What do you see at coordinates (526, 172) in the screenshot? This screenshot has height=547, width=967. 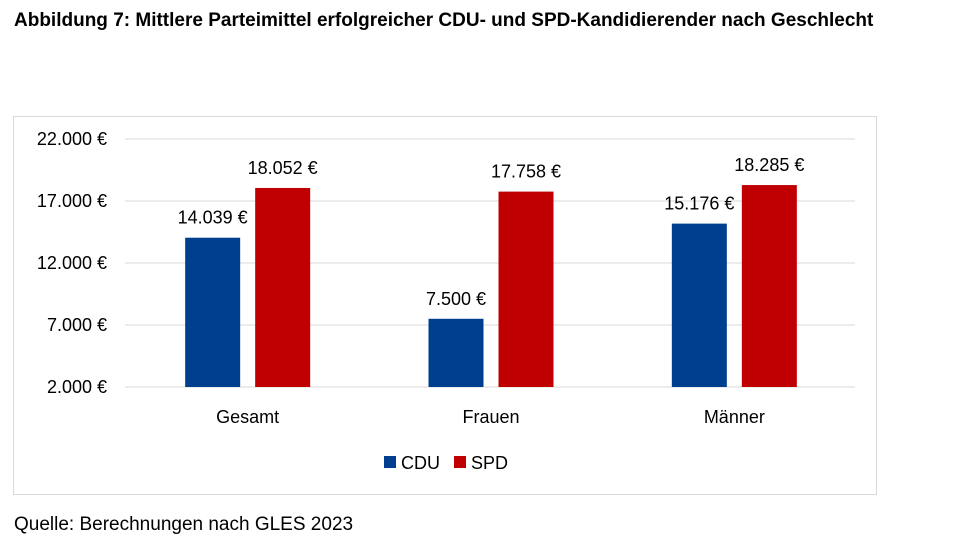 I see `data-label: 17.758 €` at bounding box center [526, 172].